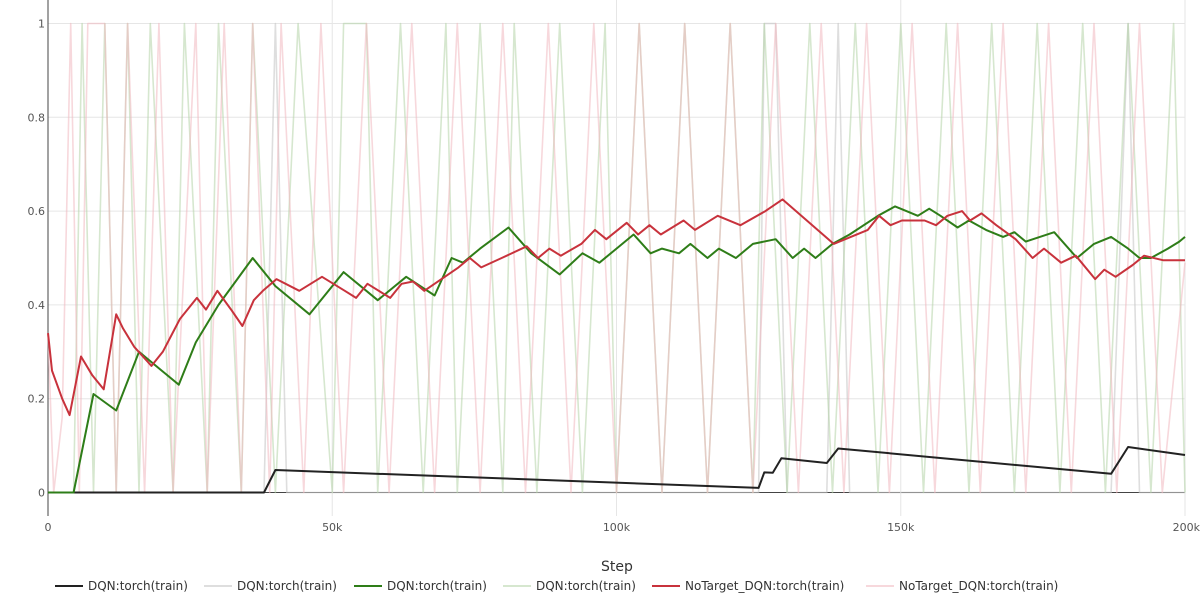 The image size is (1200, 600). Describe the element at coordinates (1186, 527) in the screenshot. I see `x-tick-label: 200k` at that location.